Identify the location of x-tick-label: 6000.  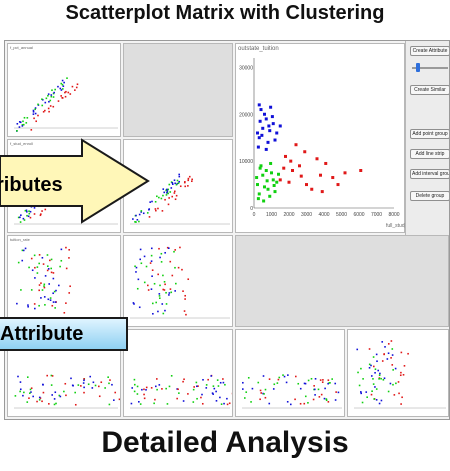
(358, 215).